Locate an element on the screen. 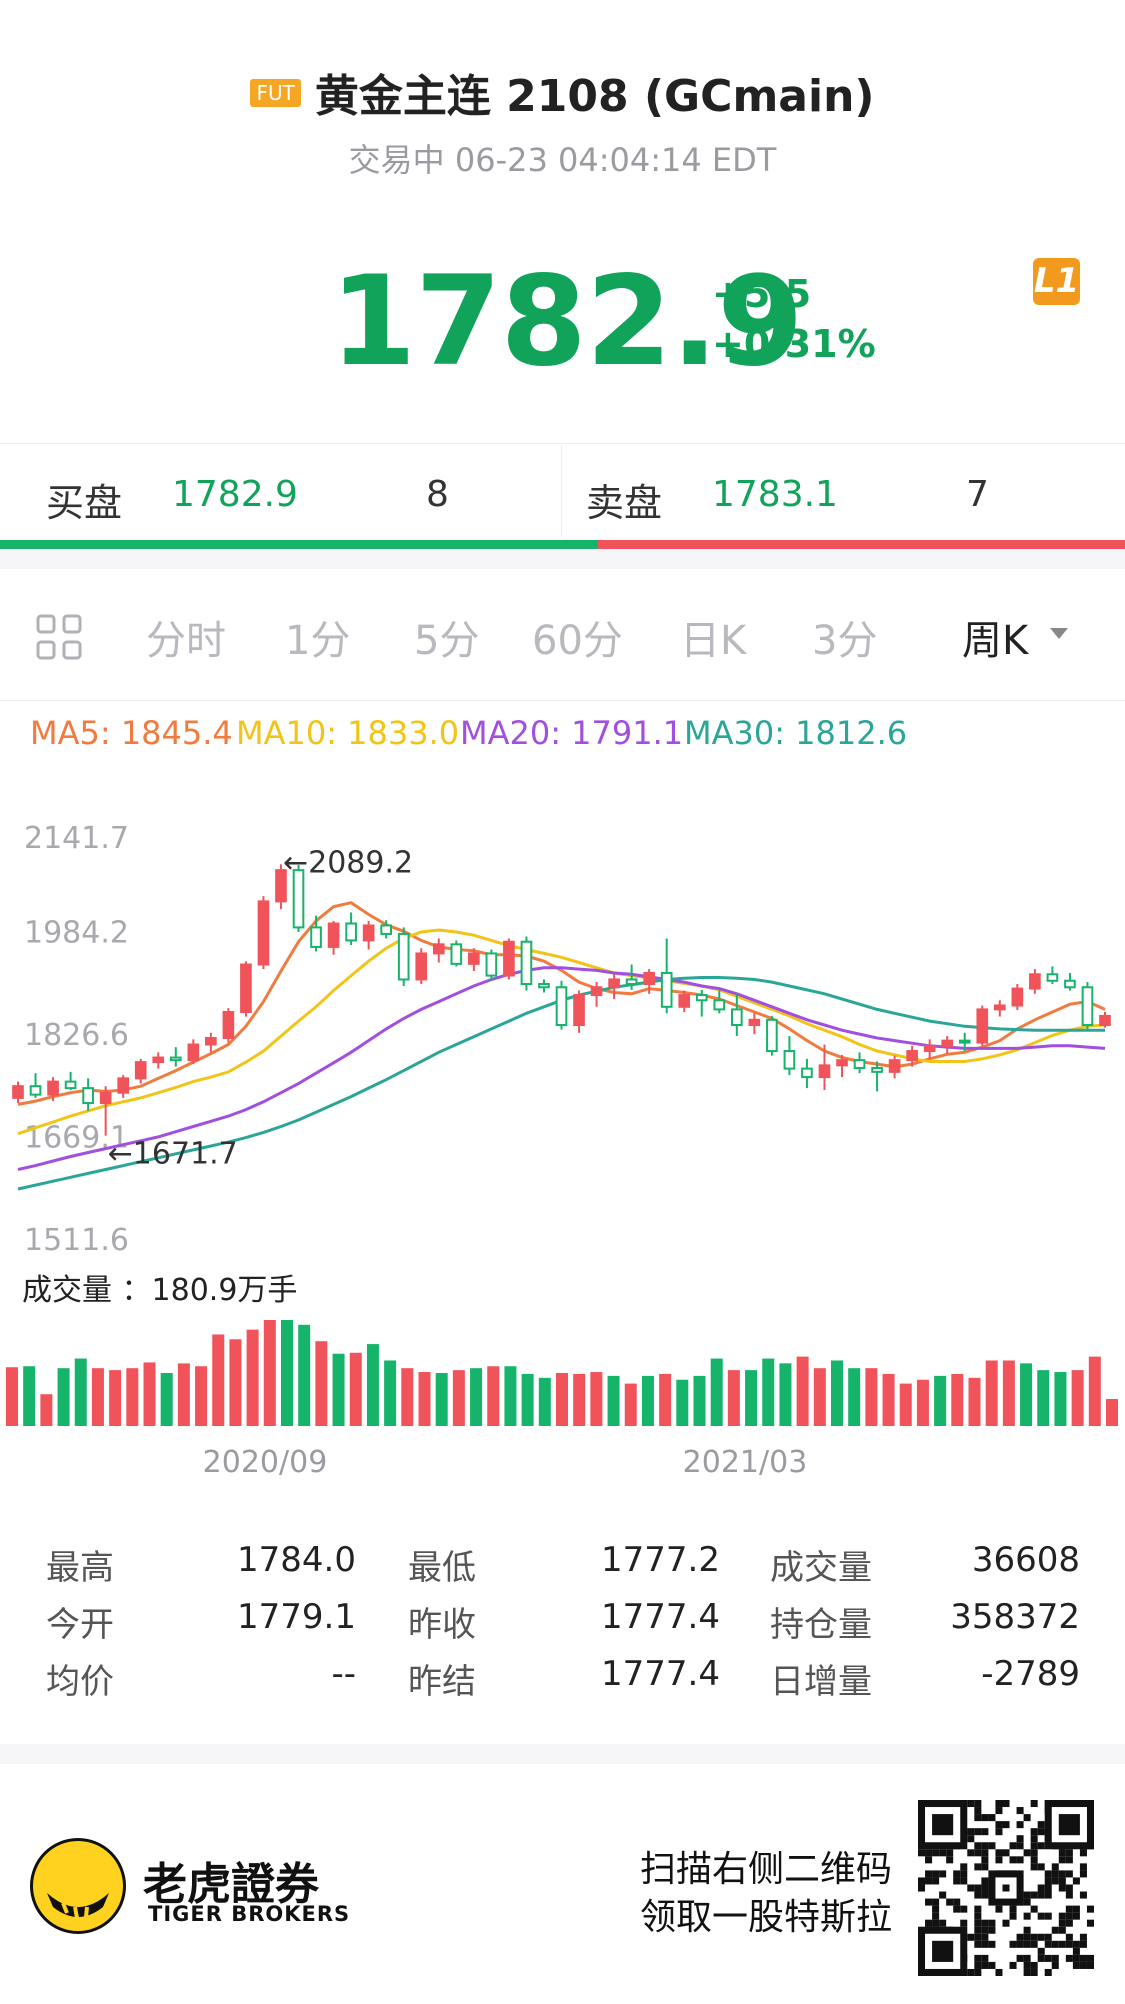 The height and width of the screenshot is (2004, 1125). stat-label: 最高 is located at coordinates (80, 1568).